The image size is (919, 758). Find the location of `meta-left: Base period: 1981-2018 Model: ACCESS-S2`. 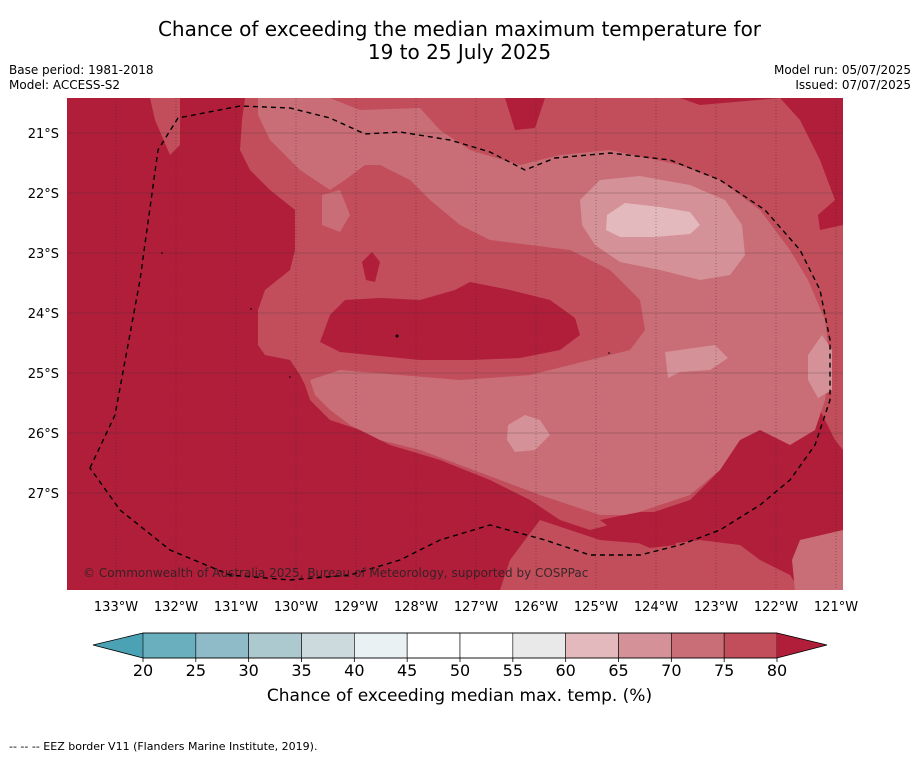

meta-left: Base period: 1981-2018 Model: ACCESS-S2 is located at coordinates (81, 78).